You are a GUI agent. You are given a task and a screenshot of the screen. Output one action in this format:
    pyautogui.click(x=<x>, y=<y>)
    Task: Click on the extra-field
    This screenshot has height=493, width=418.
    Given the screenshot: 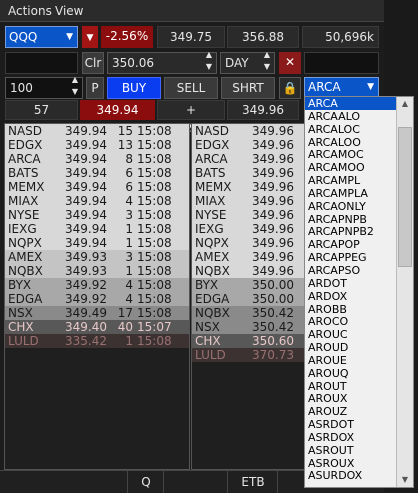 What is the action you would take?
    pyautogui.click(x=341, y=63)
    